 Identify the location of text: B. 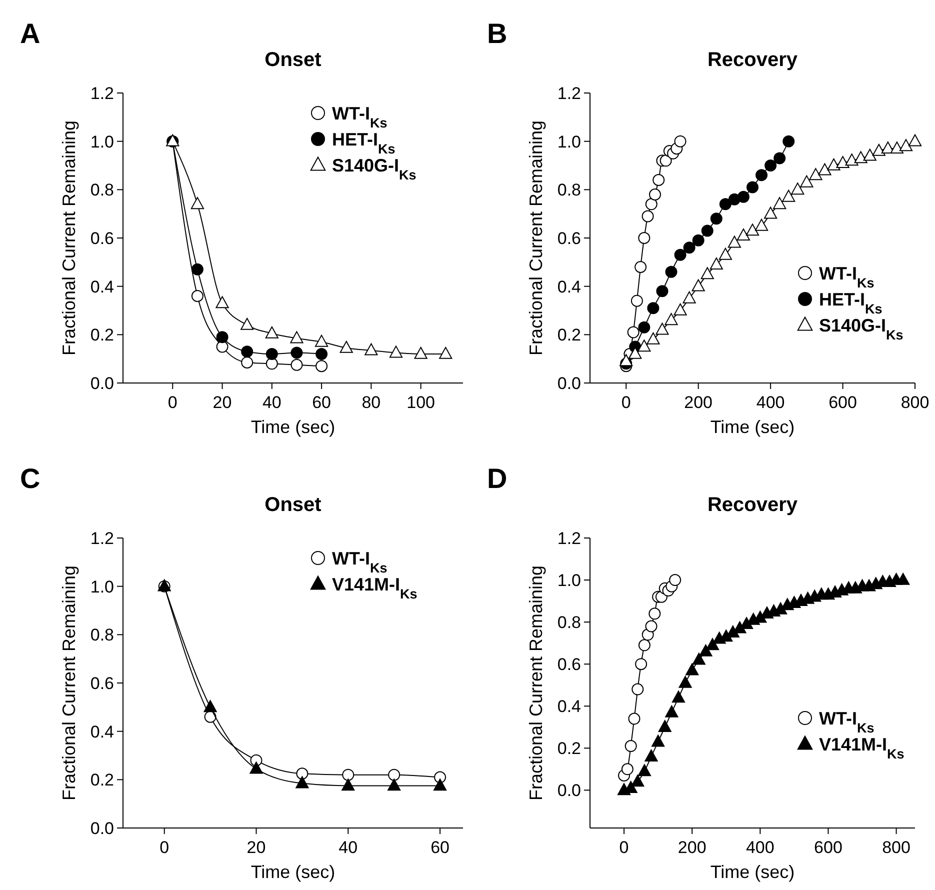
(497, 33).